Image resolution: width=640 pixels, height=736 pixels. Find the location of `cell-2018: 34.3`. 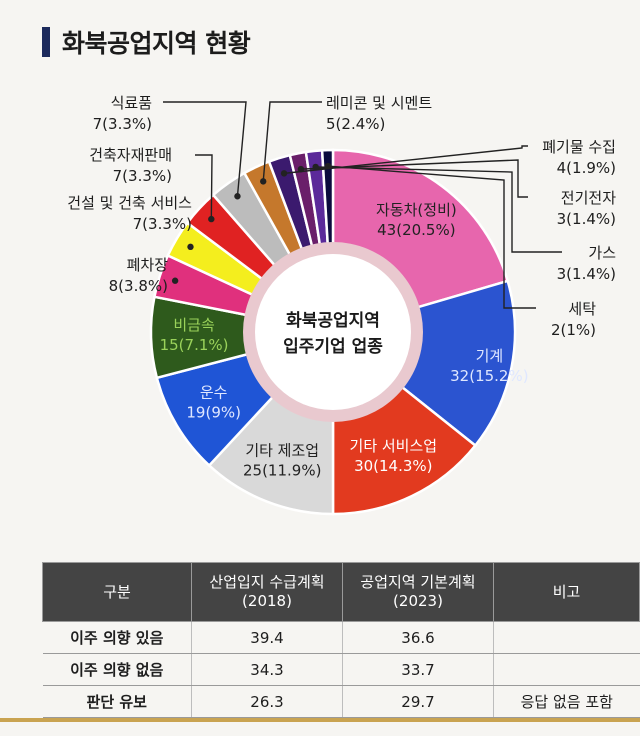

cell-2018: 34.3 is located at coordinates (267, 669).